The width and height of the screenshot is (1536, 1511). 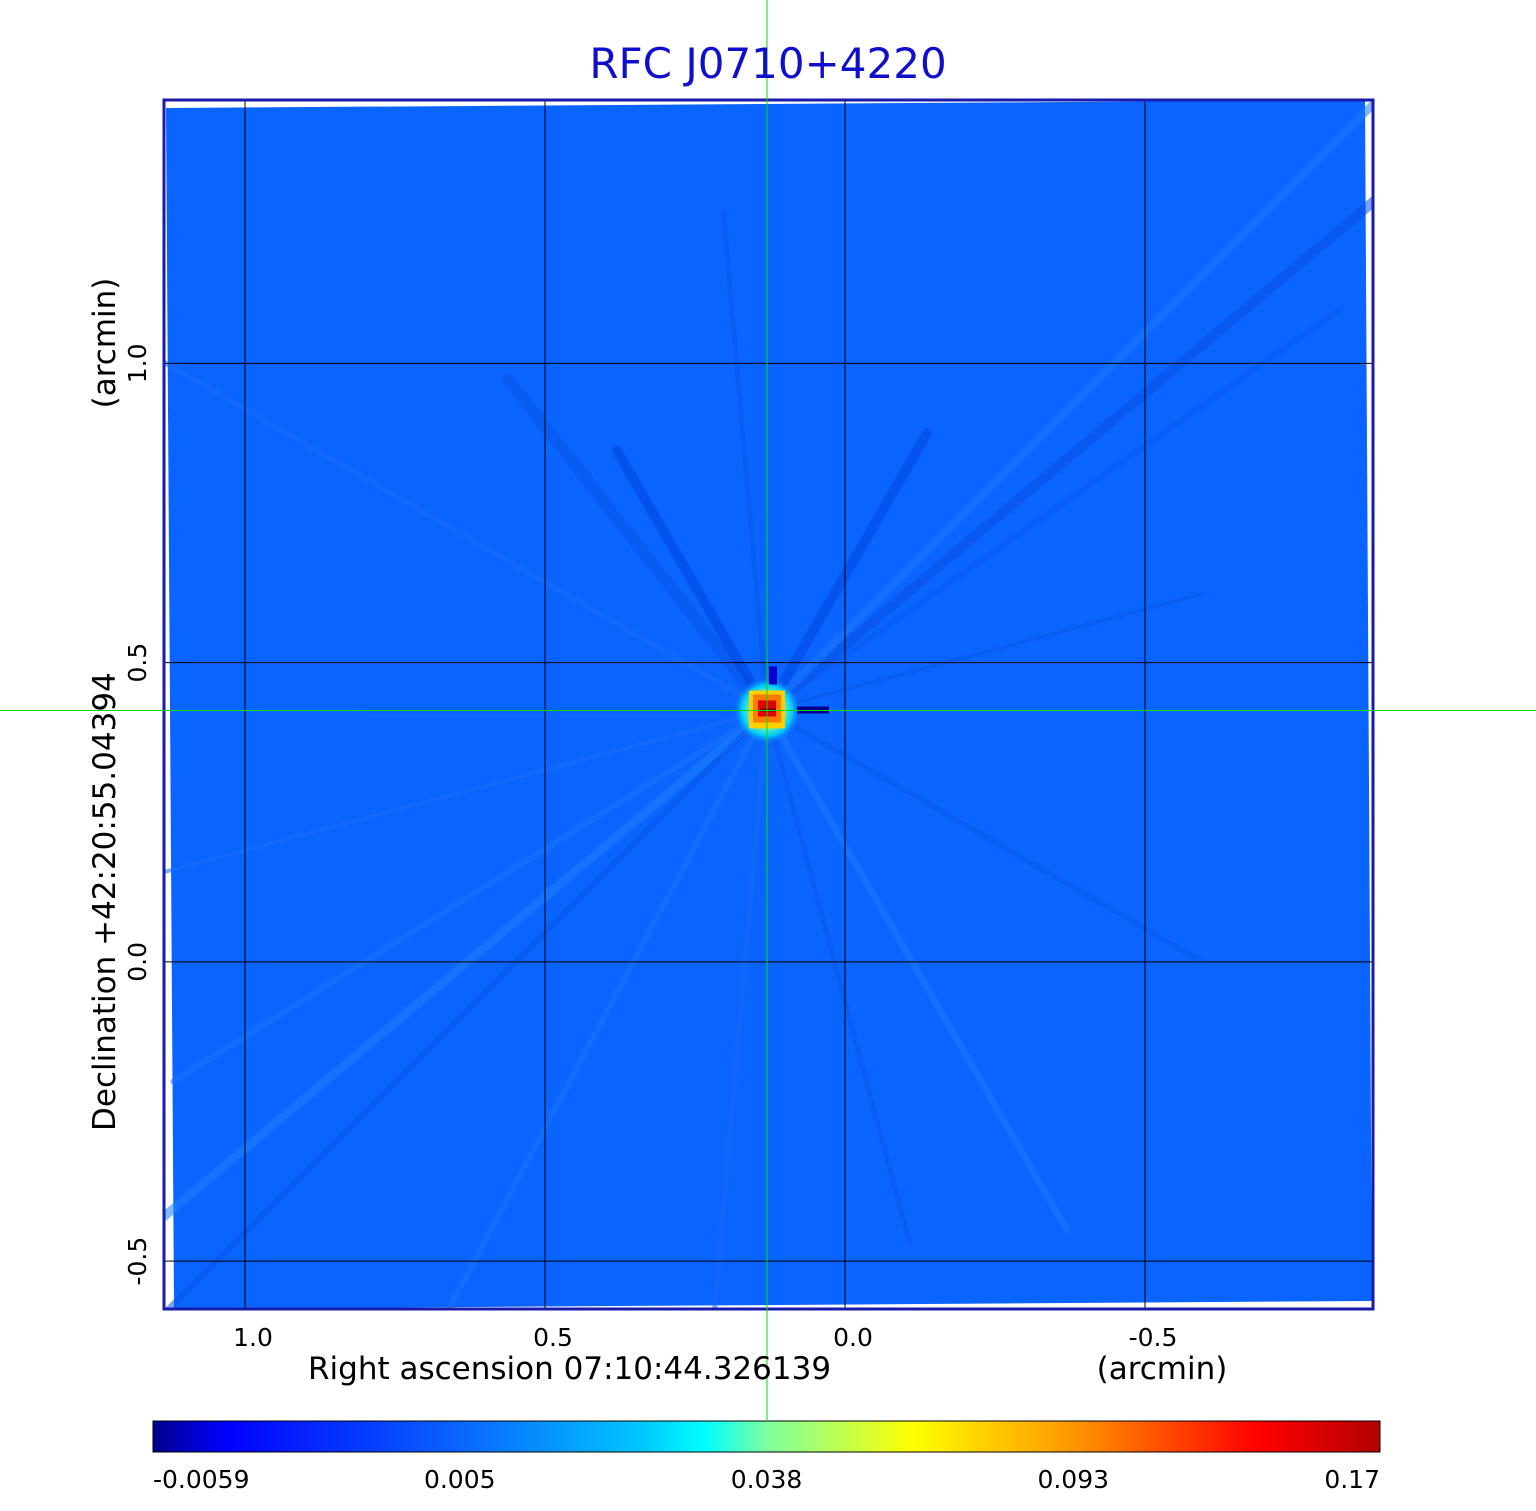 What do you see at coordinates (137, 663) in the screenshot?
I see `y-tick-label: 0.5` at bounding box center [137, 663].